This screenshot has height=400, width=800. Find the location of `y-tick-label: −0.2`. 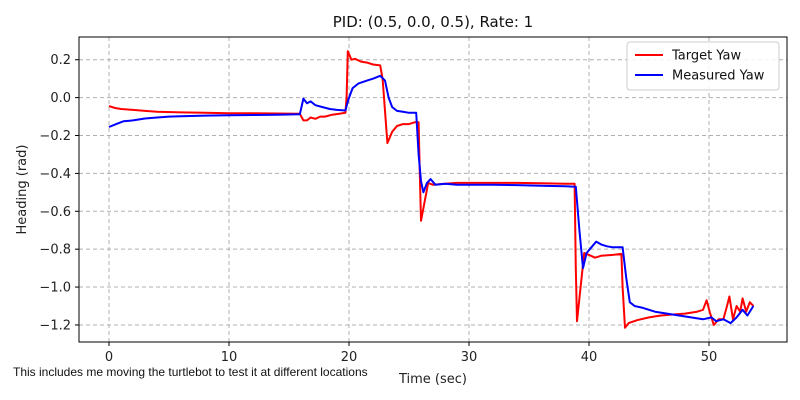

y-tick-label: −0.2 is located at coordinates (55, 136).